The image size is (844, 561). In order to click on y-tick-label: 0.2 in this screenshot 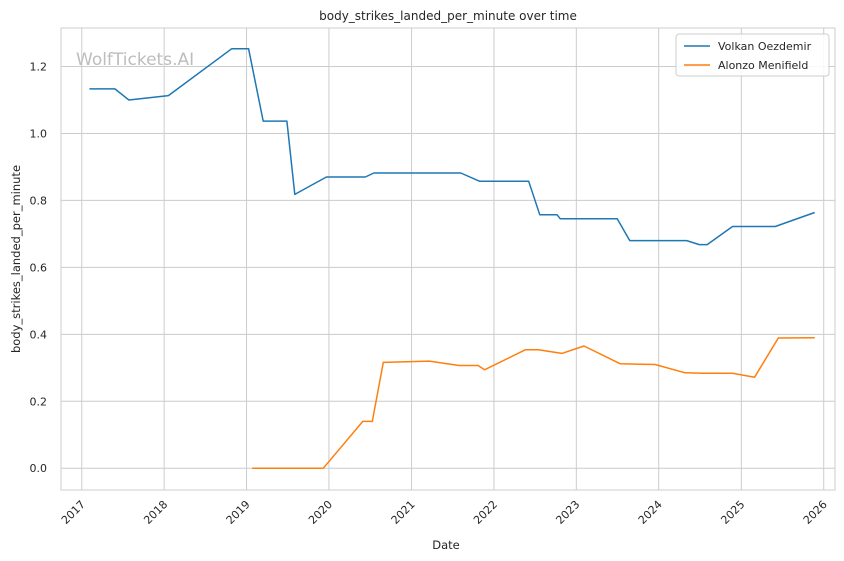, I will do `click(39, 401)`.